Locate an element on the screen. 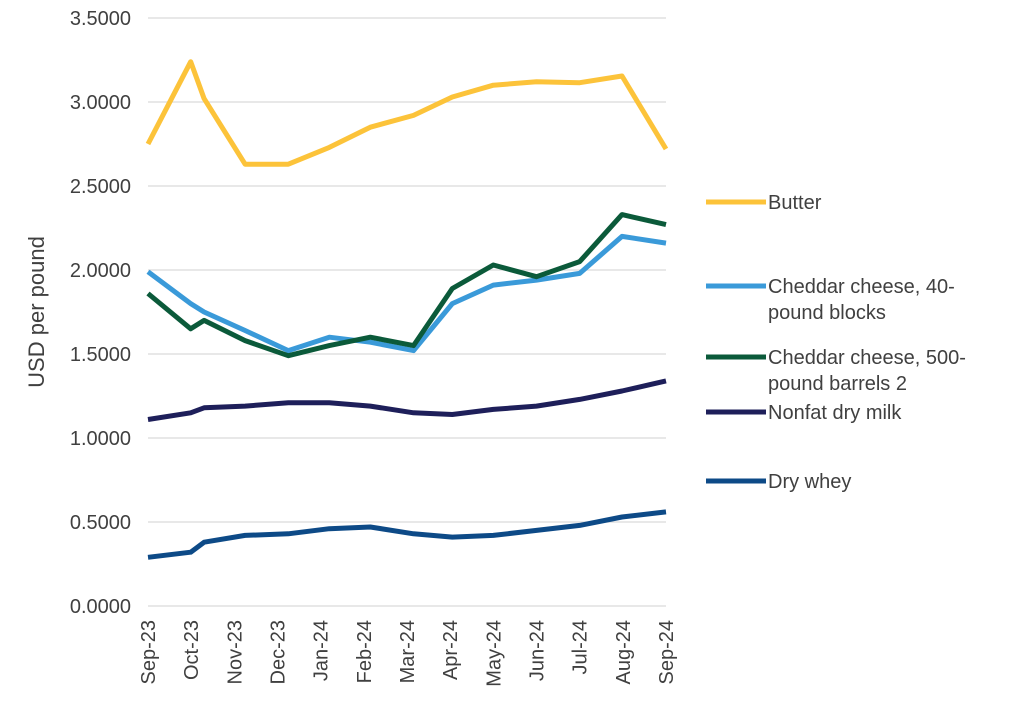  series-line-nonfat-dry-milk is located at coordinates (407, 400).